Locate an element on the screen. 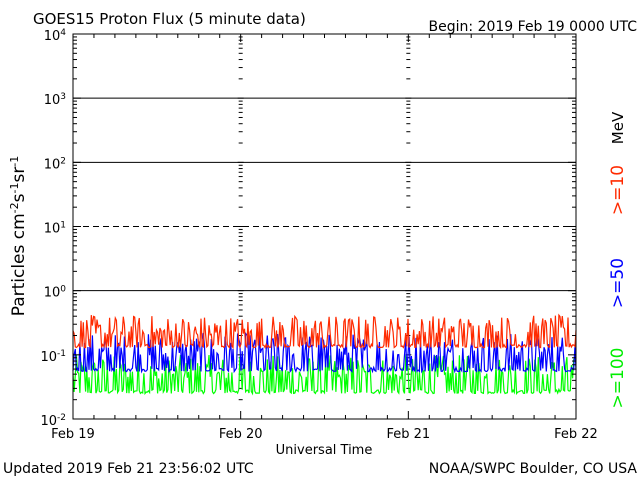 The width and height of the screenshot is (640, 480). flux-series is located at coordinates (324, 354).